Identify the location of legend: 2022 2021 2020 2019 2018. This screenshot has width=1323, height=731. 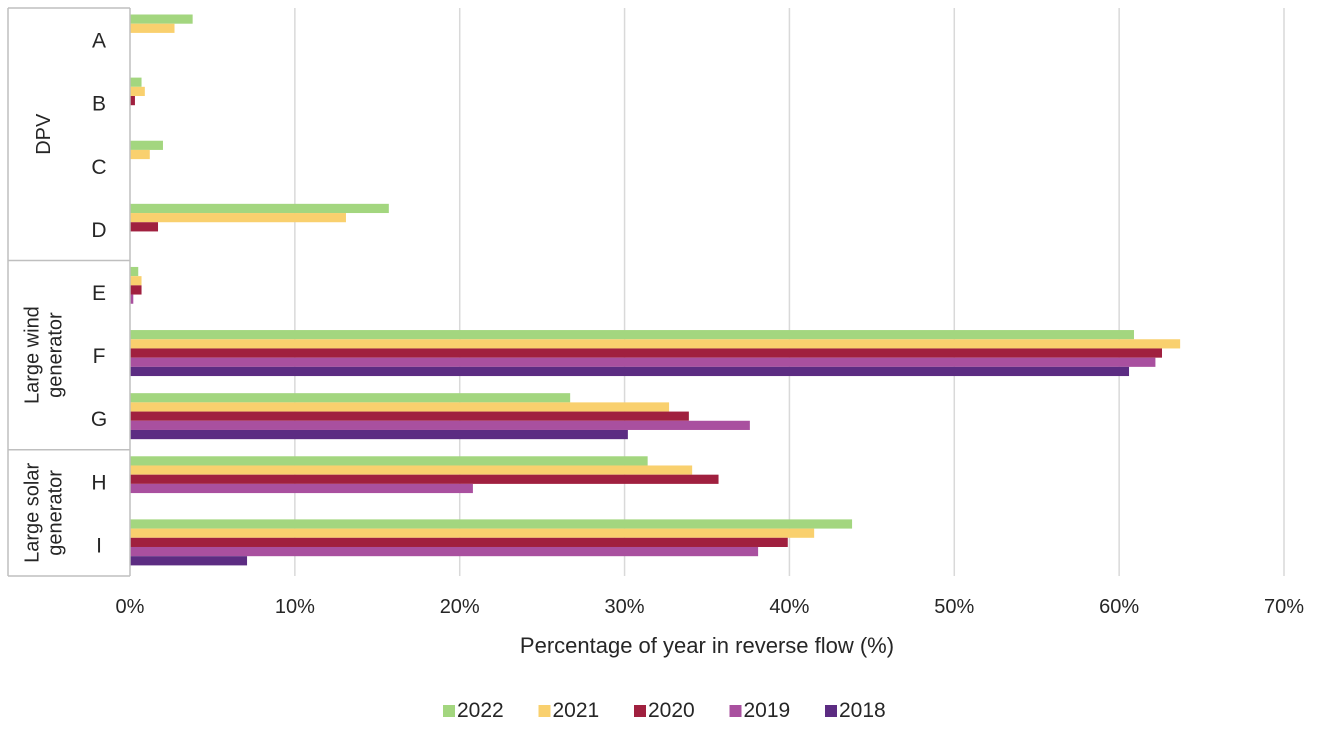
(664, 710).